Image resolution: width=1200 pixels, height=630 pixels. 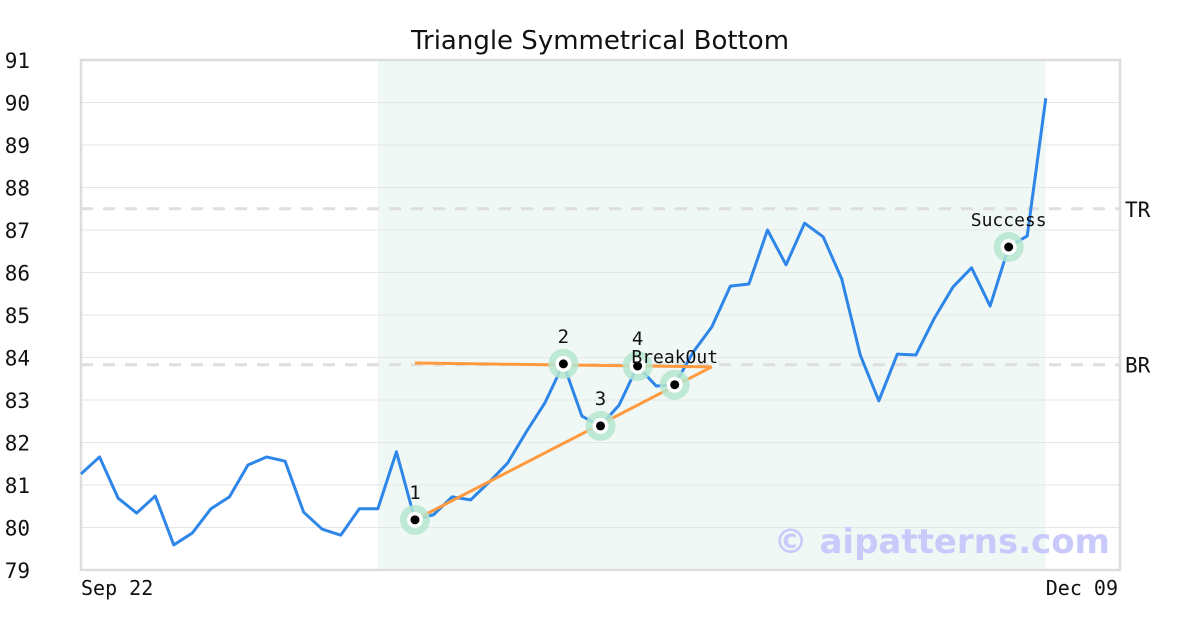 I want to click on y-tick-label: 88, so click(x=17, y=189).